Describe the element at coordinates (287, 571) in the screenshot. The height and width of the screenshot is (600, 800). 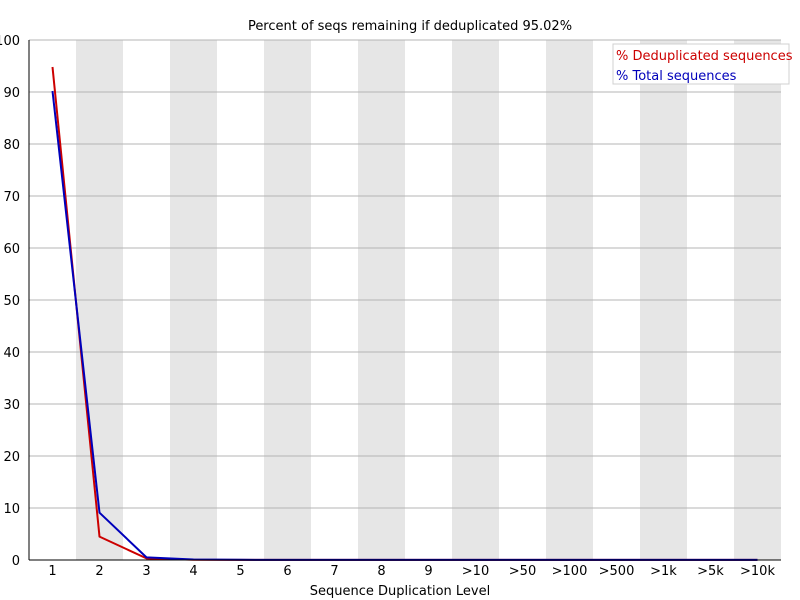
I see `x-tick-label: 6` at that location.